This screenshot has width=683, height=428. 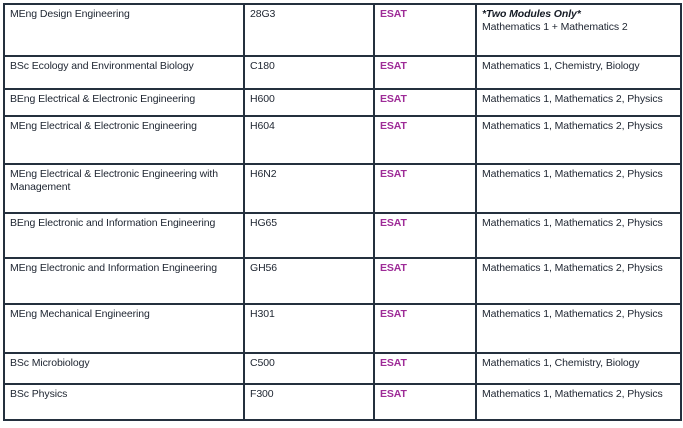 I want to click on ucas-code-cell: H604, so click(x=309, y=140).